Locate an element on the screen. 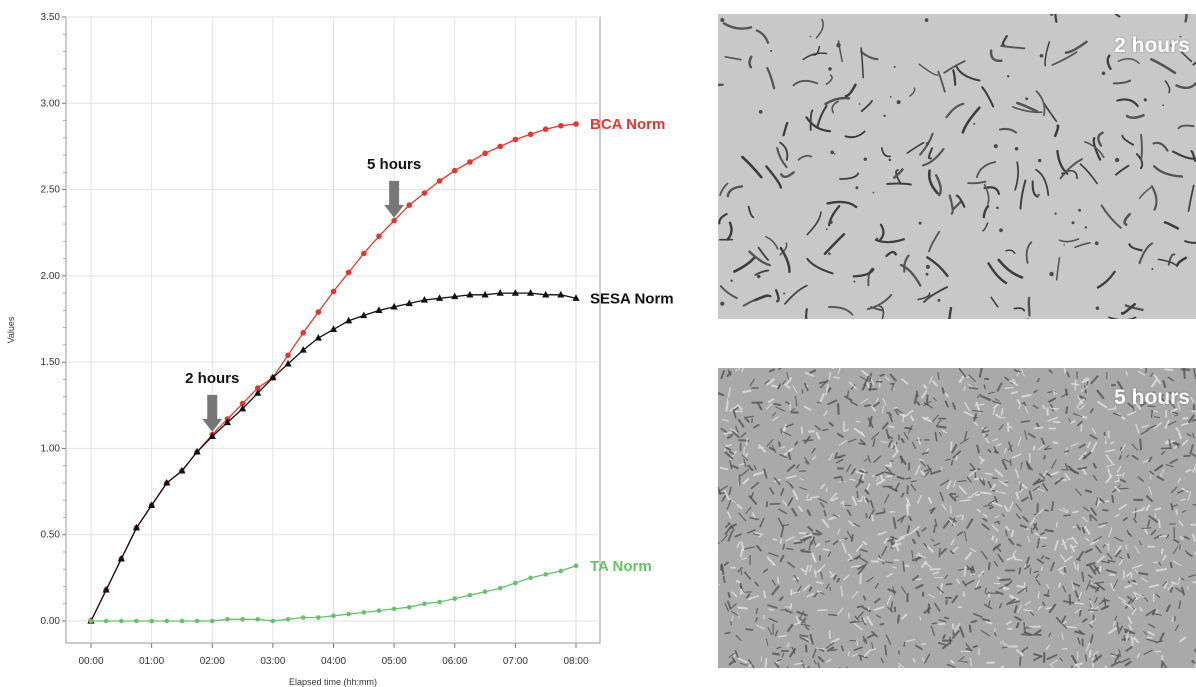 Image resolution: width=1196 pixels, height=687 pixels. particle is located at coordinates (810, 36).